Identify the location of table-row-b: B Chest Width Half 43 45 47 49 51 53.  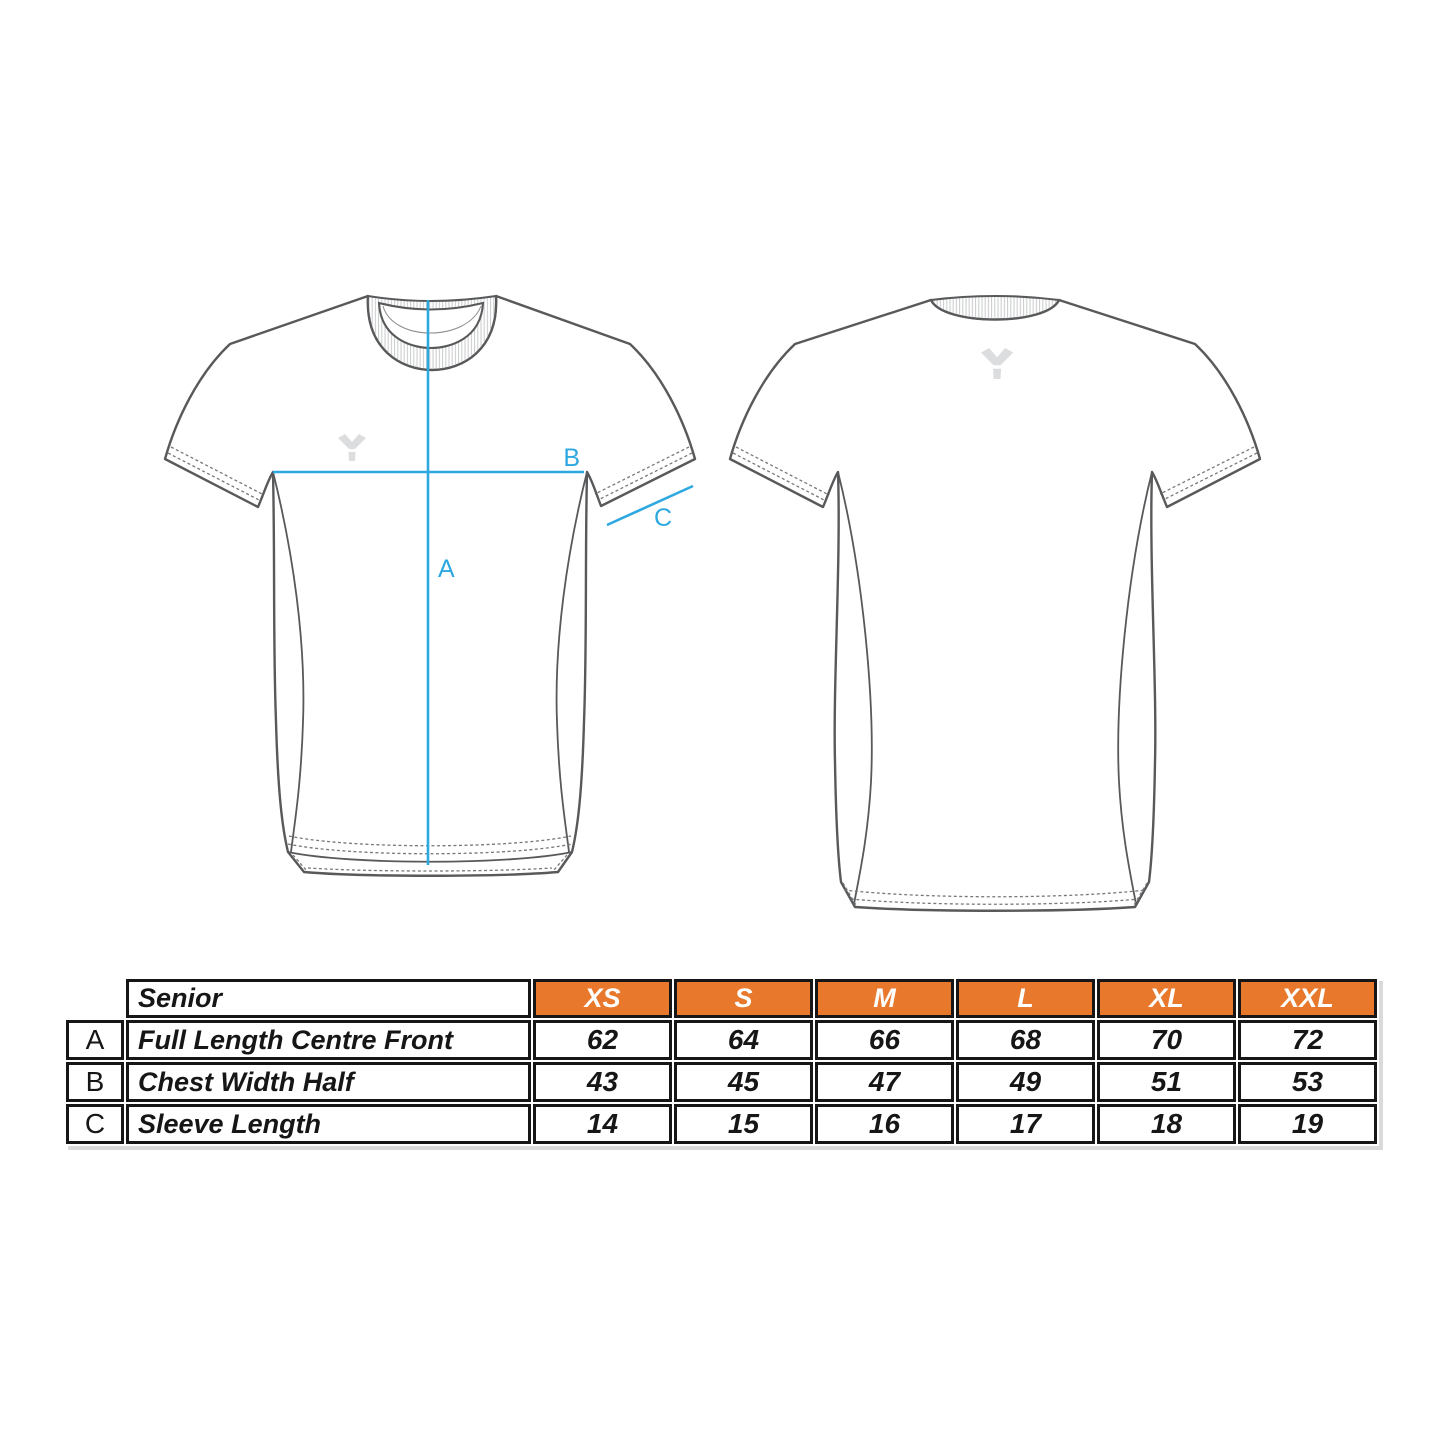
(721, 1082).